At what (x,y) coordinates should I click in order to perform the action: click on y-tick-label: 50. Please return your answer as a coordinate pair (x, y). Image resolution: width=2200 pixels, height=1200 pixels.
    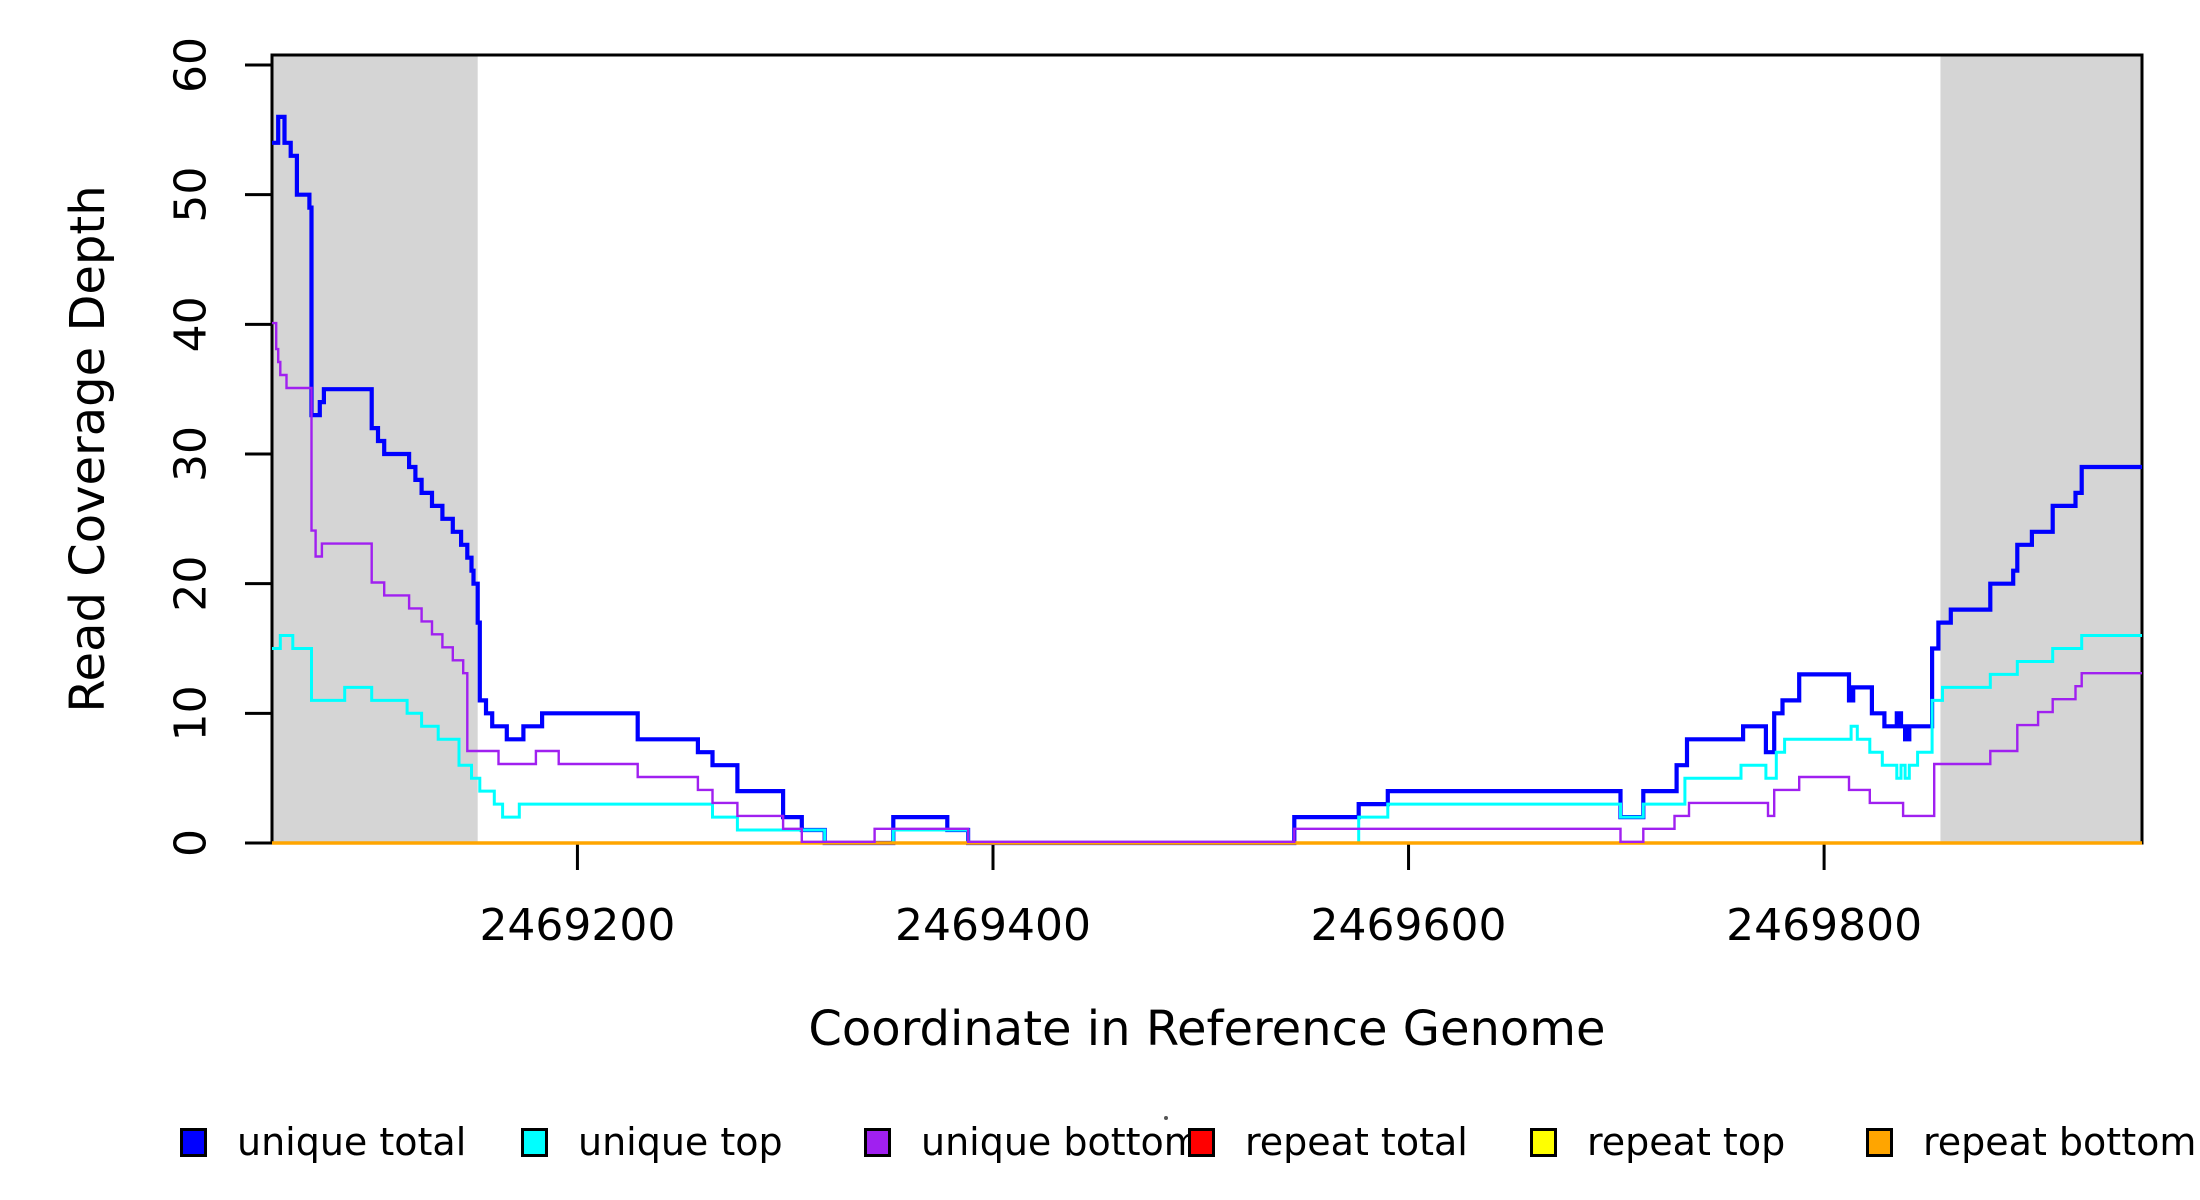
    Looking at the image, I should click on (190, 195).